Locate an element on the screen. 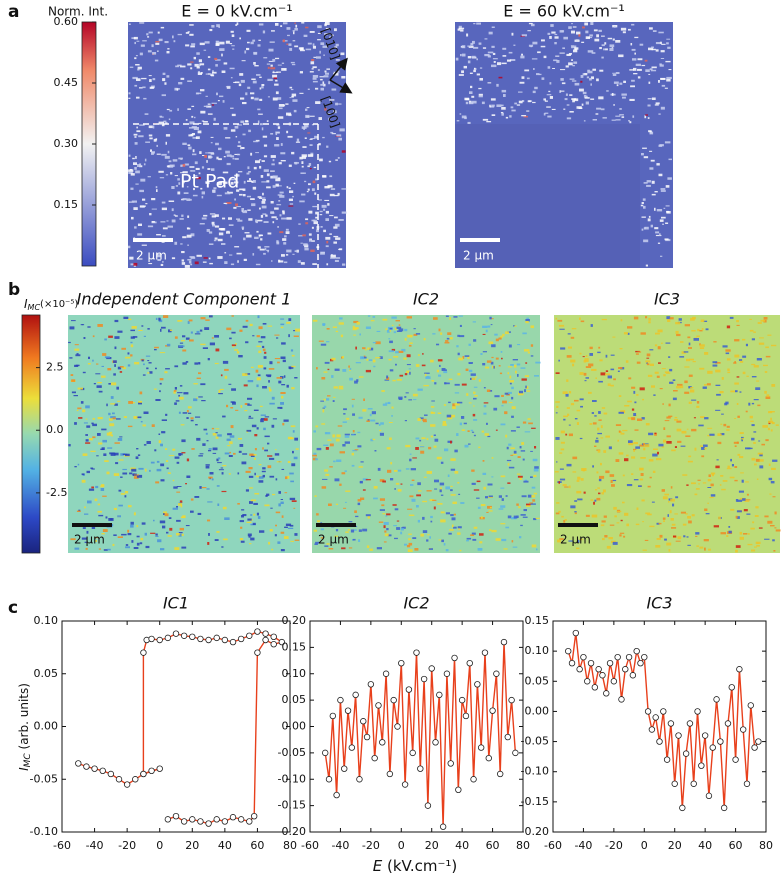  series-line is located at coordinates (181, 727).